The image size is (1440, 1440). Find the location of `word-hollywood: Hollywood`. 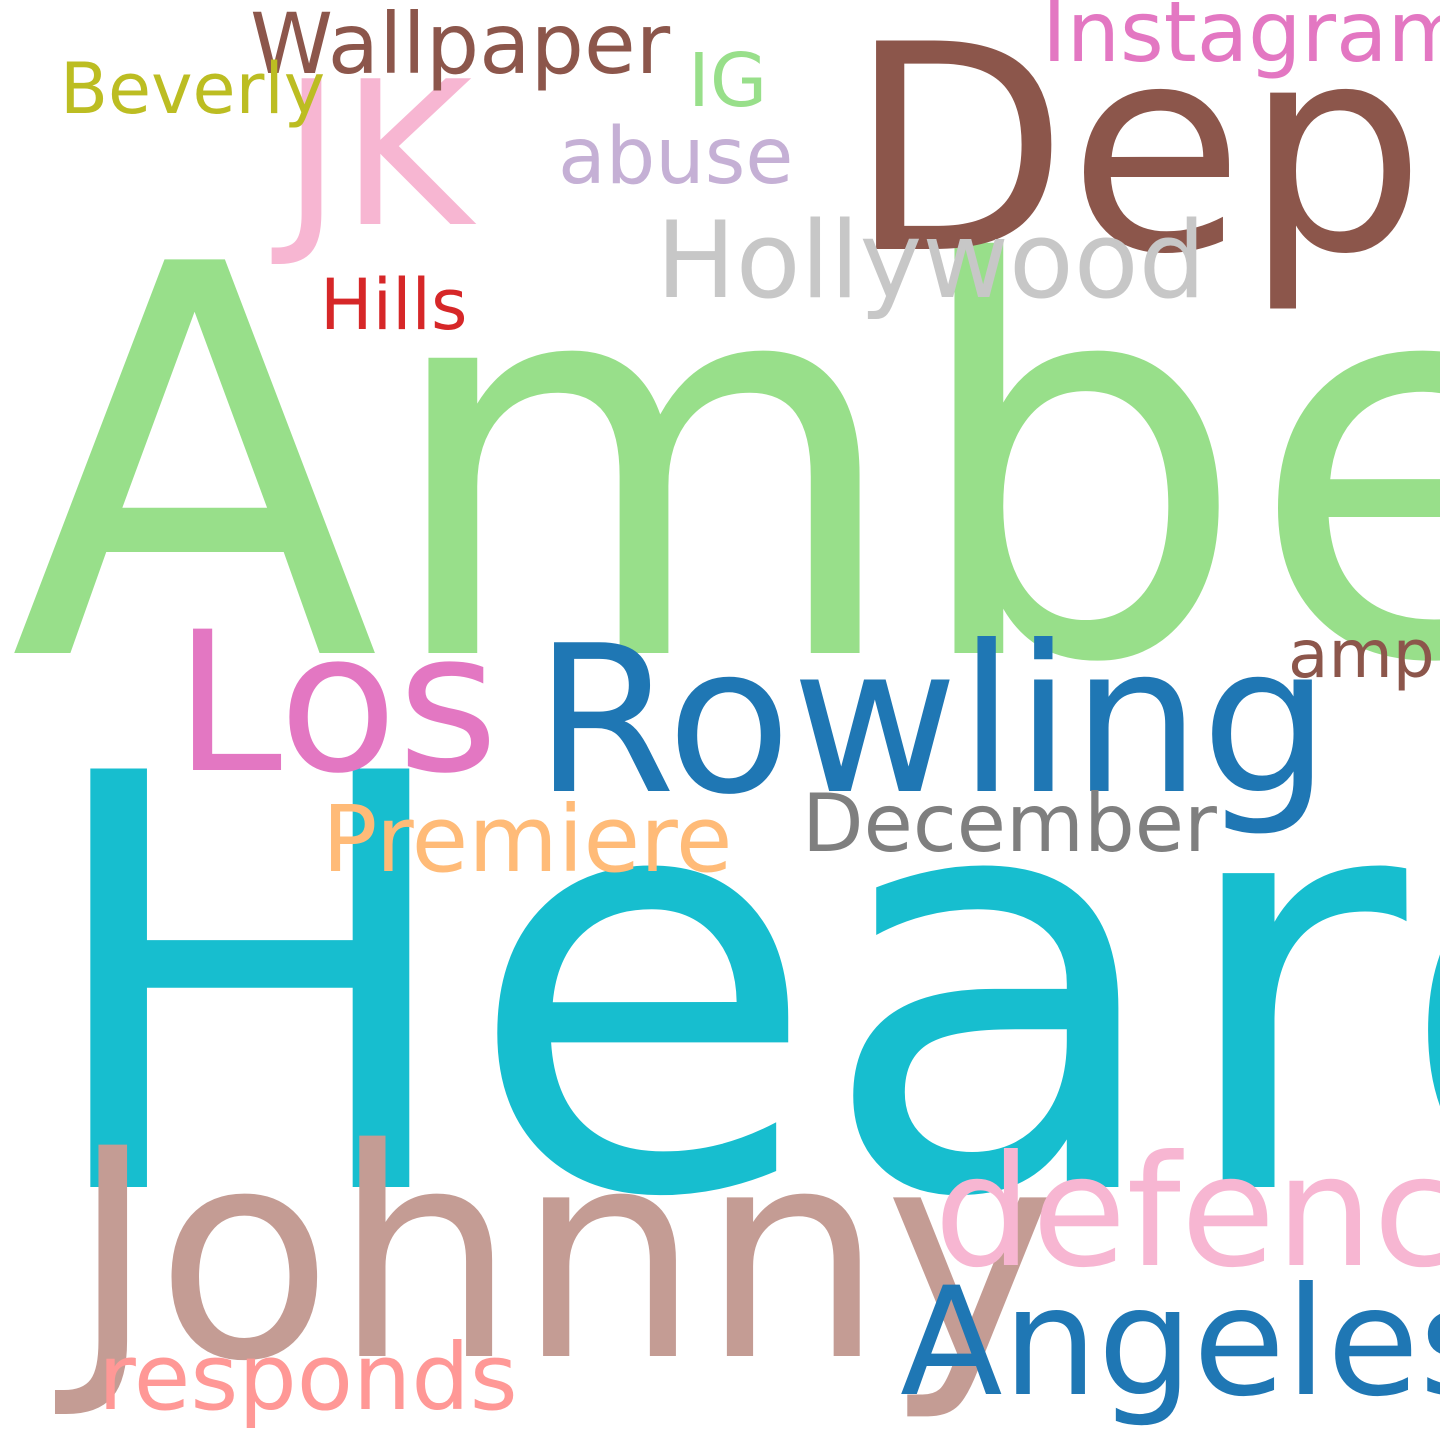

word-hollywood: Hollywood is located at coordinates (931, 260).